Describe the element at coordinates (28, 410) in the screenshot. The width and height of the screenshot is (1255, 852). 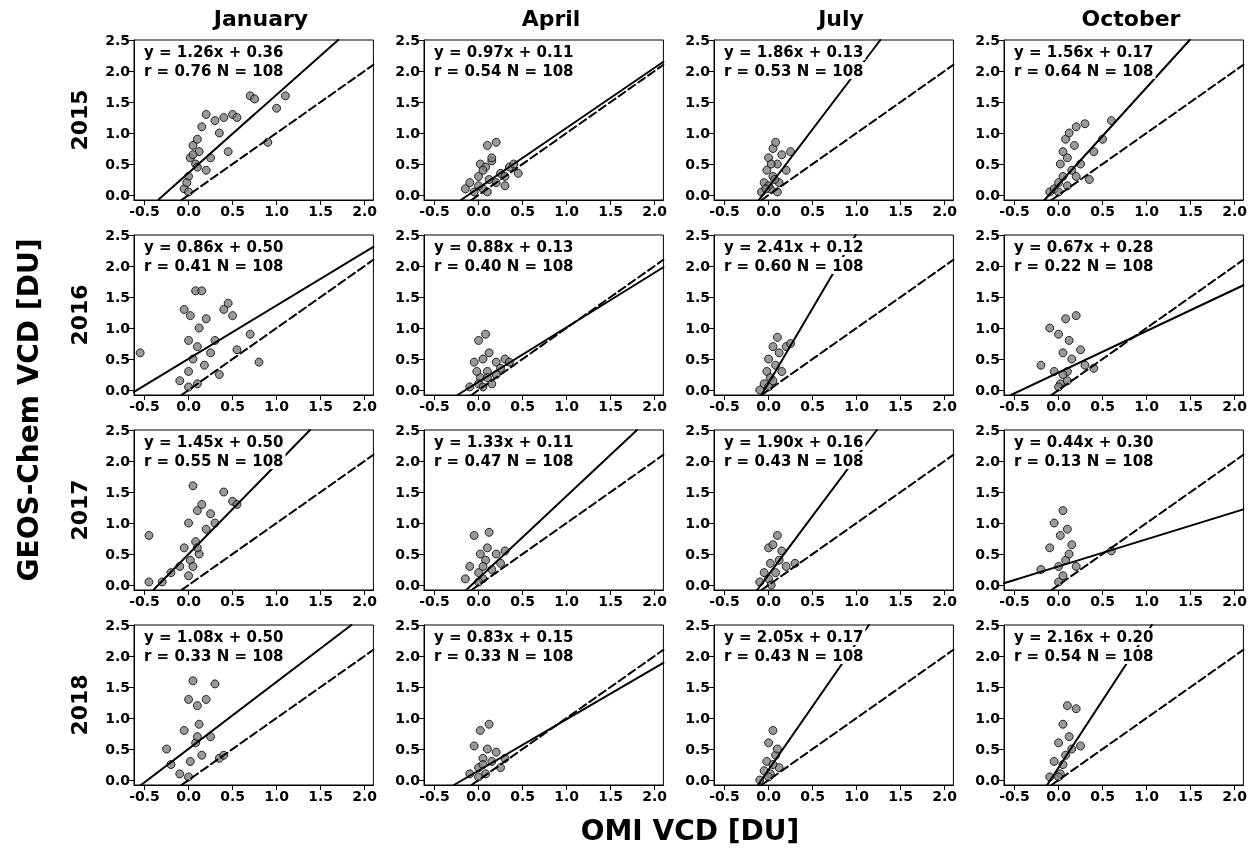
I see `text: GEOS-Chem VCD [DU]` at that location.